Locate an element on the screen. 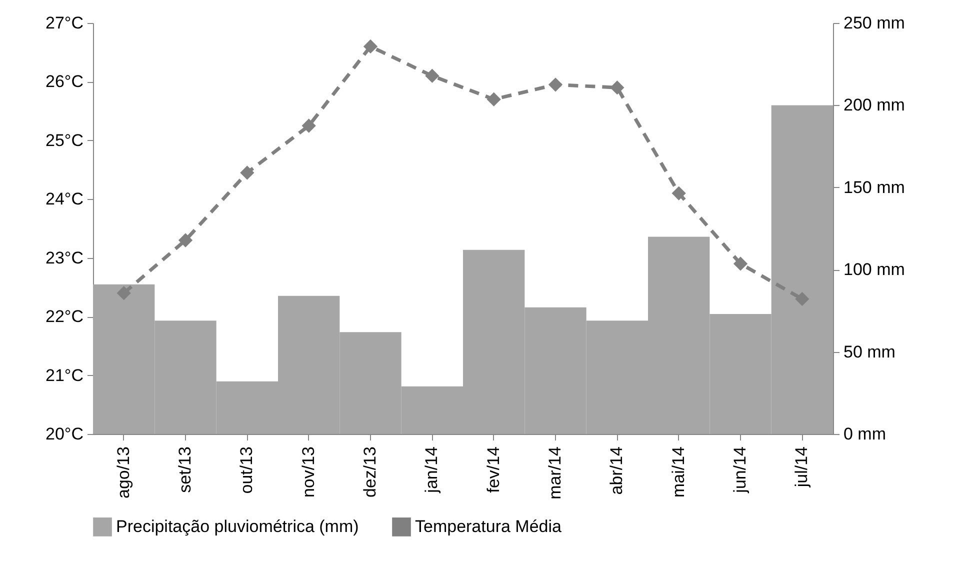 Image resolution: width=960 pixels, height=583 pixels. x-tick-label: set/13 is located at coordinates (185, 469).